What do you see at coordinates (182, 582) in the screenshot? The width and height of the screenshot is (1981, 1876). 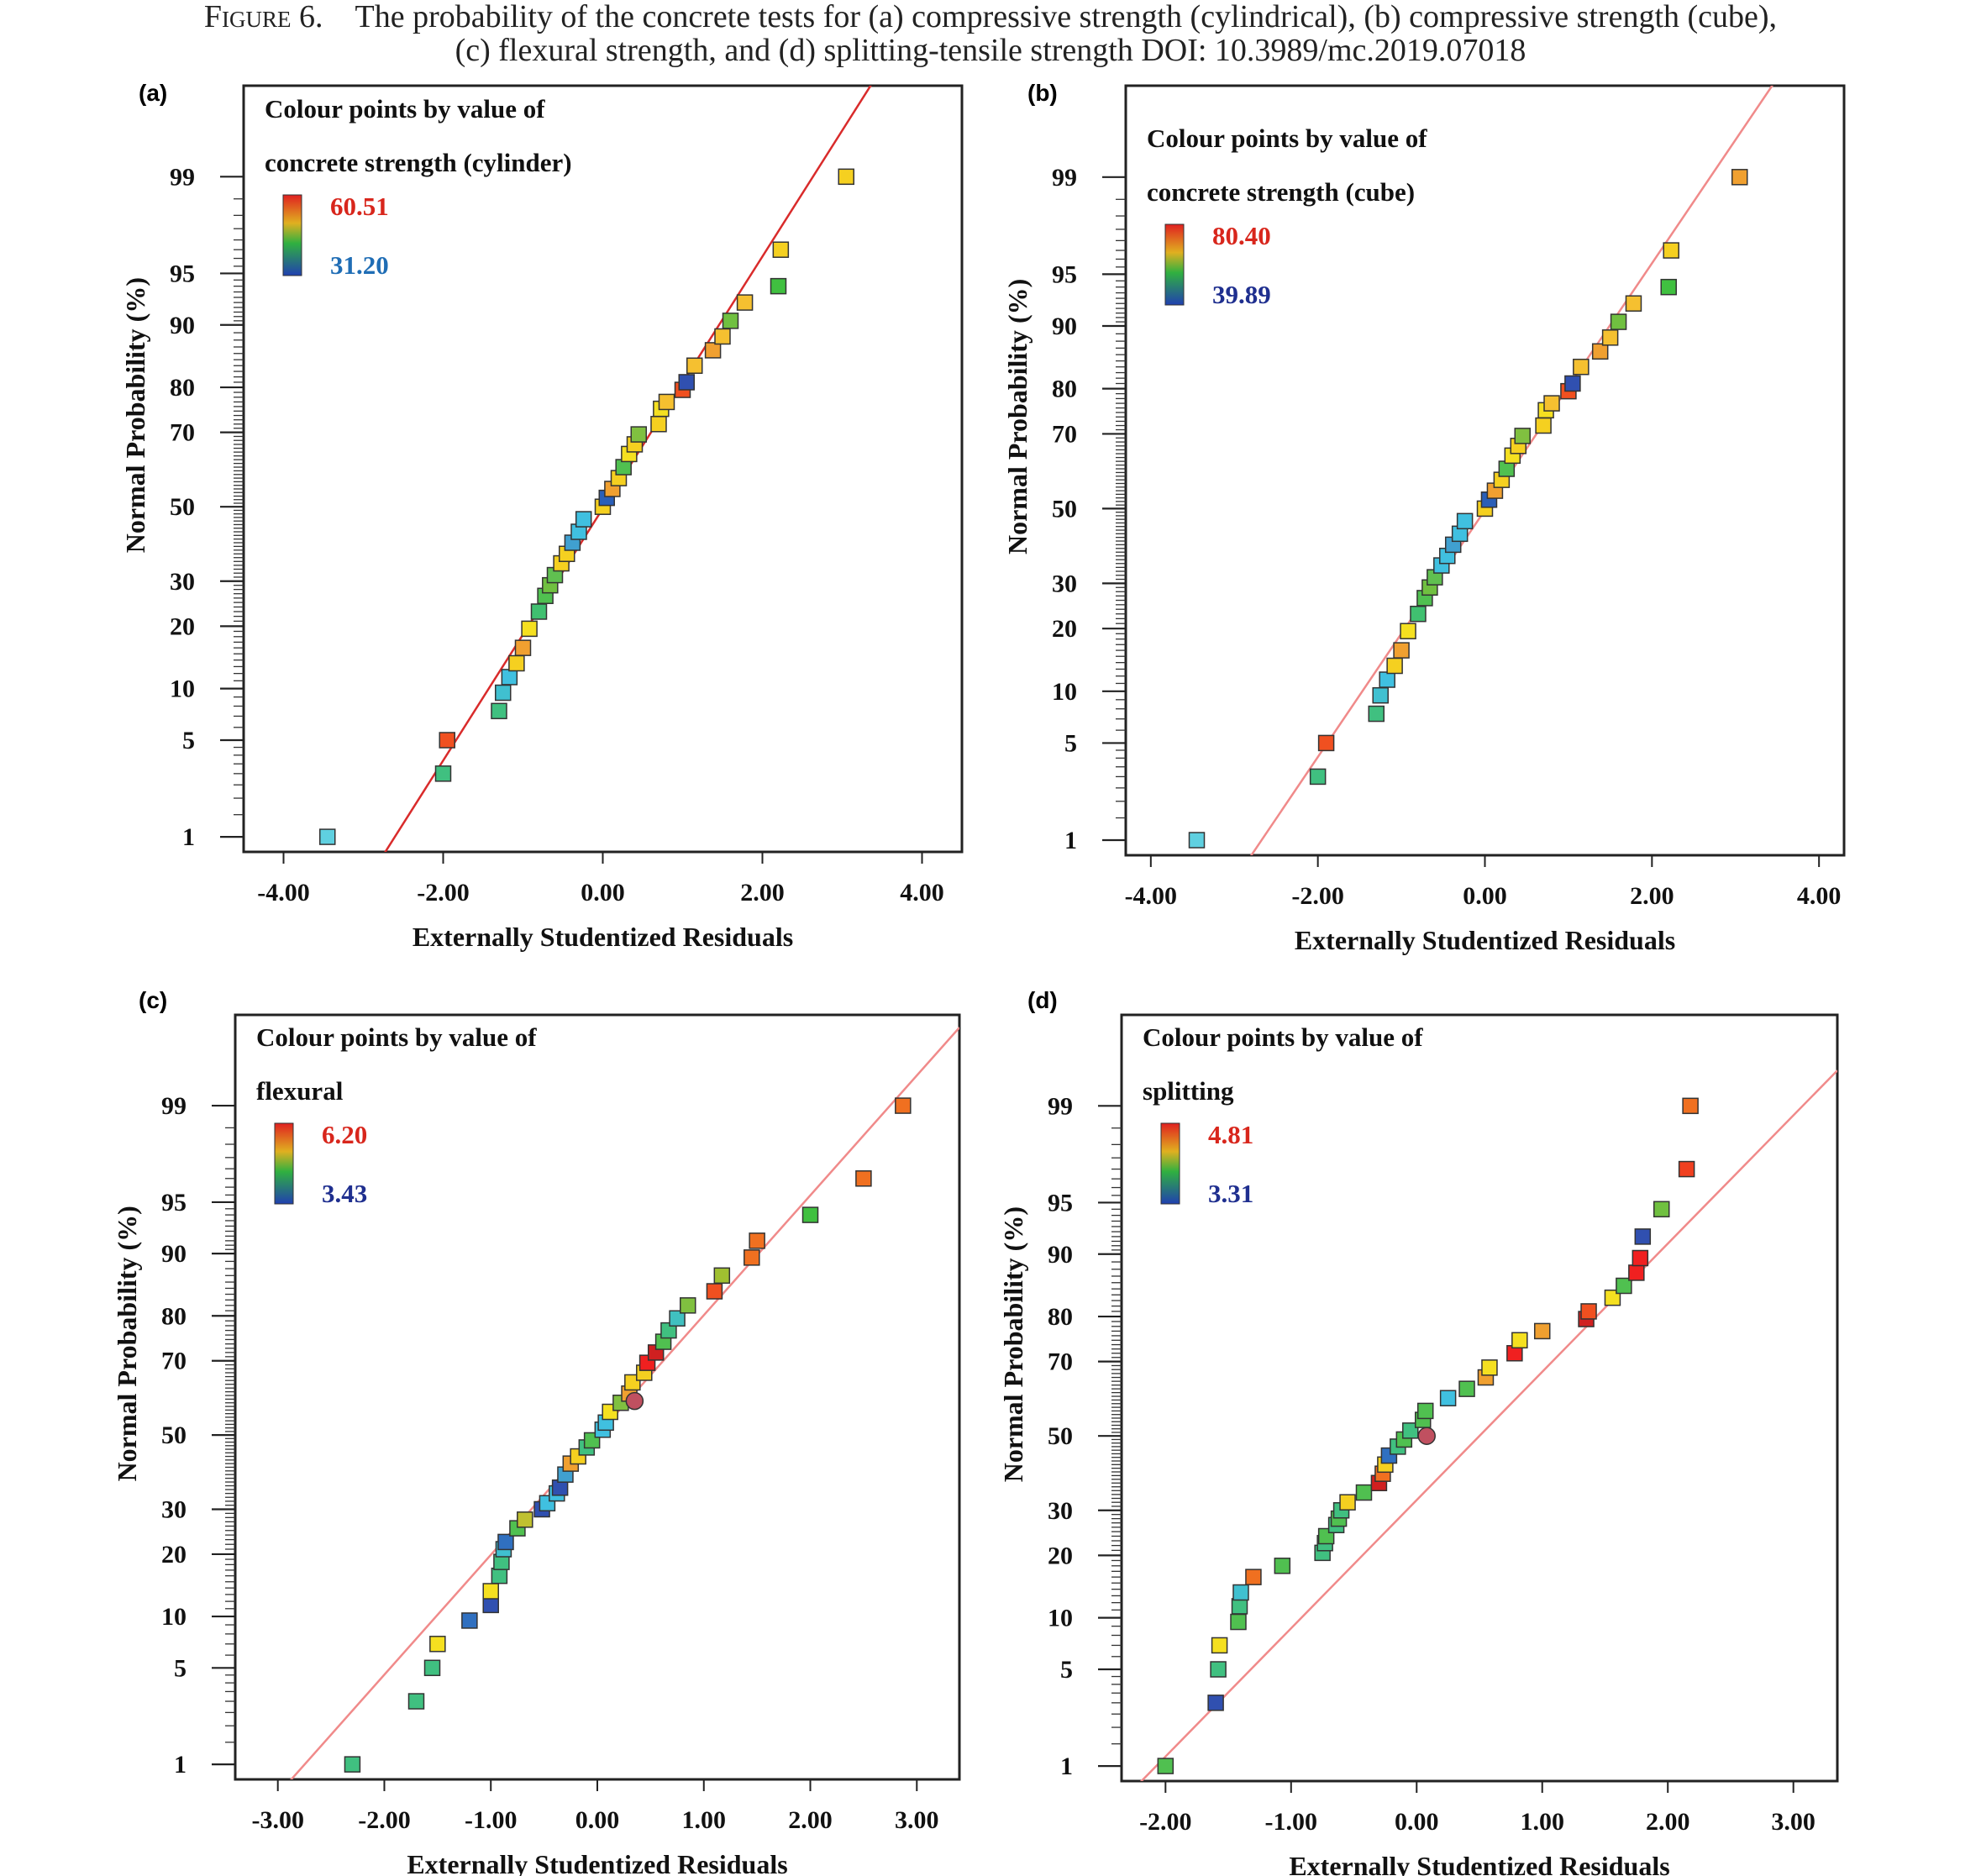 I see `y-tick-label: 30` at bounding box center [182, 582].